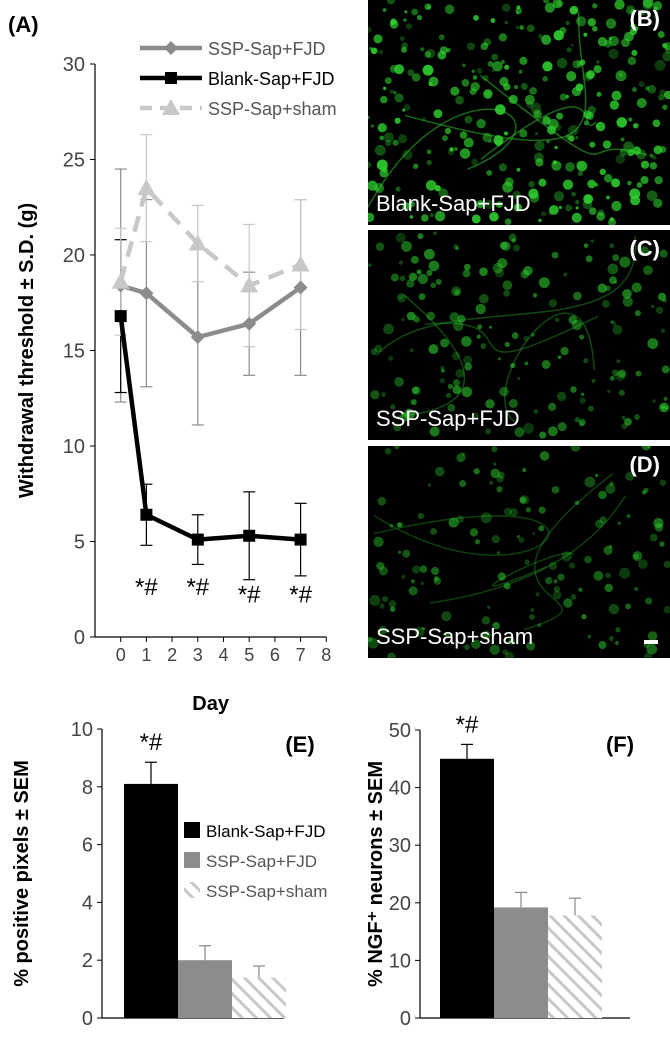 The width and height of the screenshot is (670, 1050). What do you see at coordinates (74, 65) in the screenshot?
I see `y-tick-label: 30` at bounding box center [74, 65].